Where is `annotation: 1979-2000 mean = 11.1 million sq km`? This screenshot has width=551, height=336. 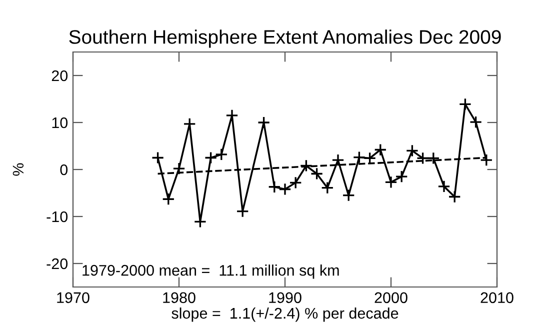
annotation: 1979-2000 mean = 11.1 million sq km is located at coordinates (210, 271).